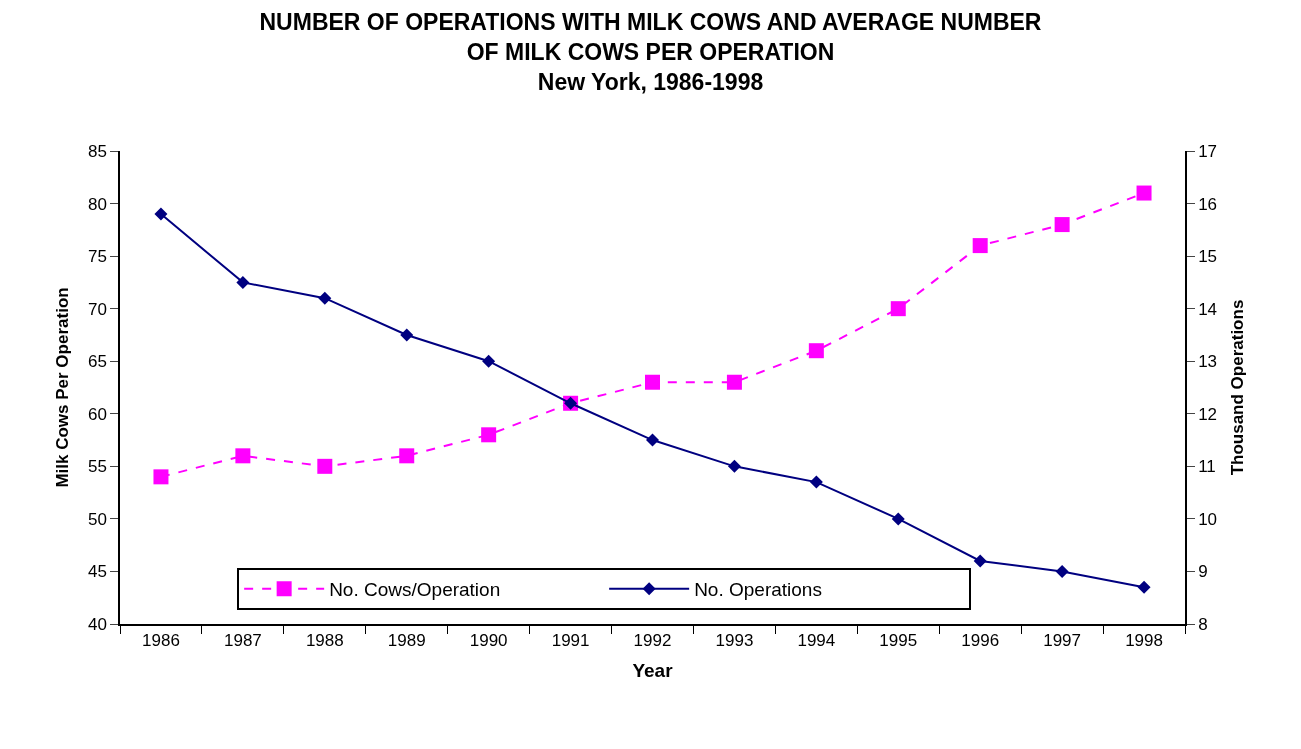 This screenshot has width=1301, height=749. What do you see at coordinates (161, 641) in the screenshot?
I see `x-tick-label: 1986` at bounding box center [161, 641].